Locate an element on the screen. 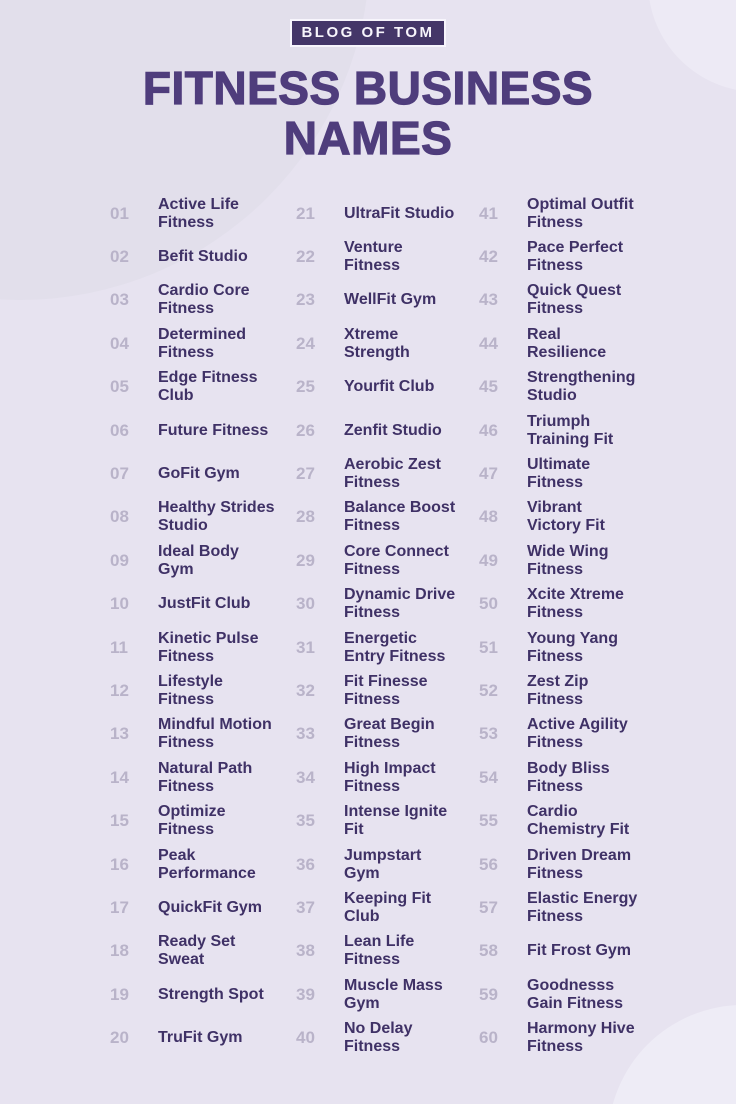  item-number: 08 is located at coordinates (119, 517).